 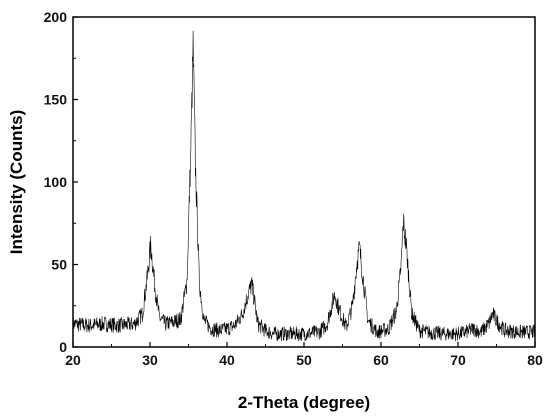 I want to click on y-tick-label: 0, so click(x=63, y=347).